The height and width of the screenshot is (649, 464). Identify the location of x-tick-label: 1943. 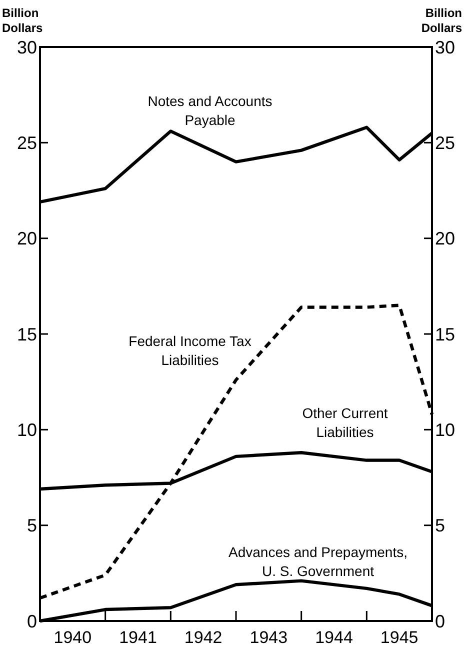
(269, 637).